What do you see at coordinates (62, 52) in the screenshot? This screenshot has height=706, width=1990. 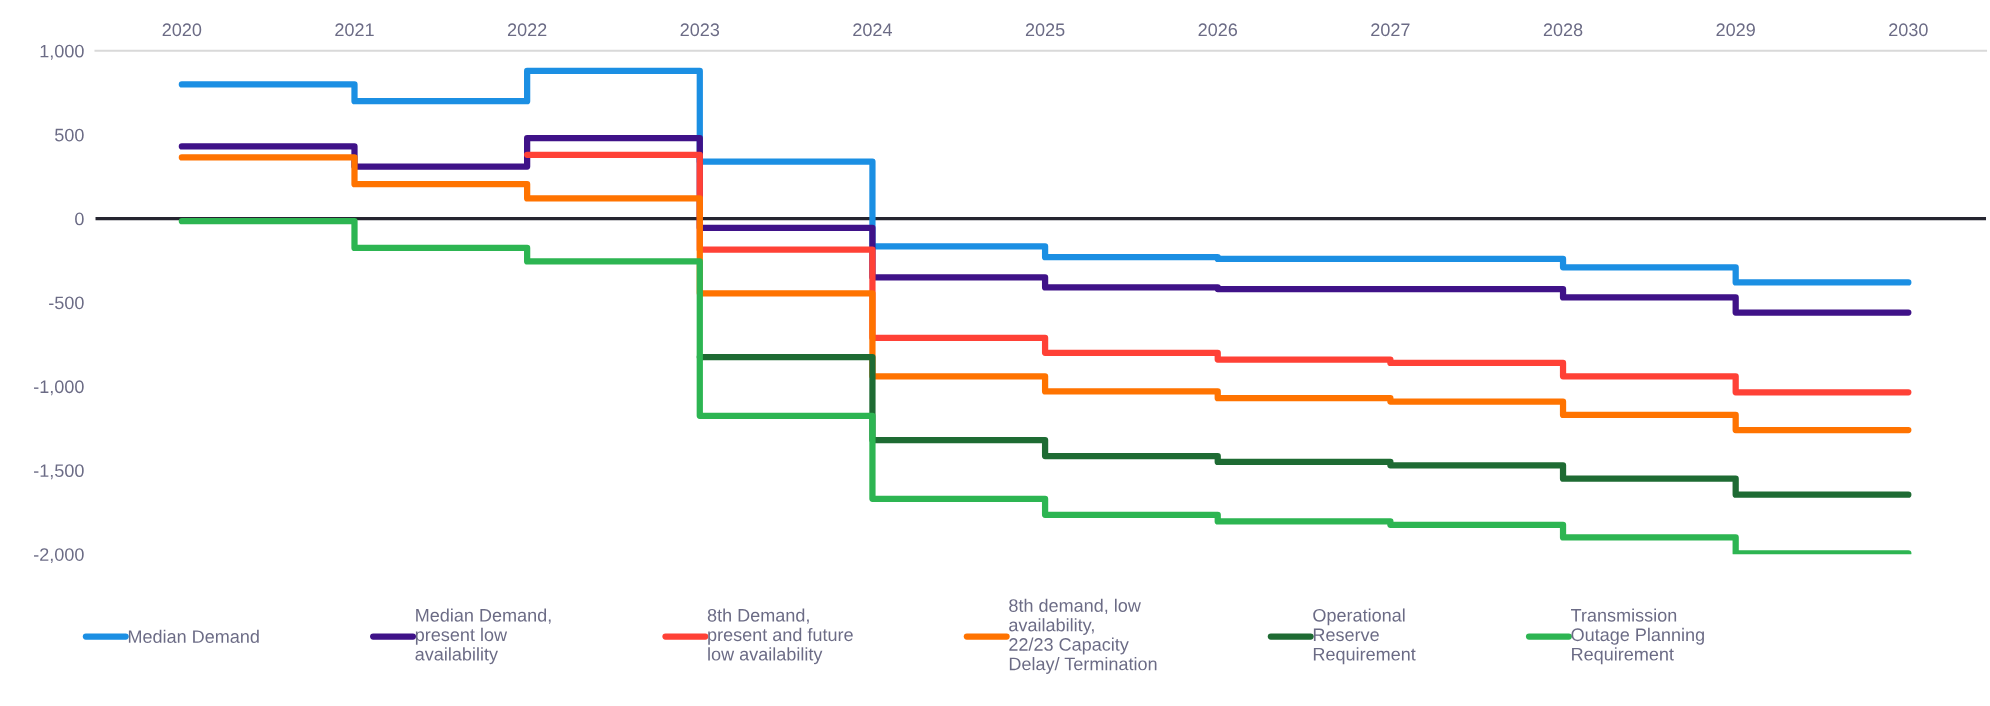 I see `y-tick-label: 1,000` at bounding box center [62, 52].